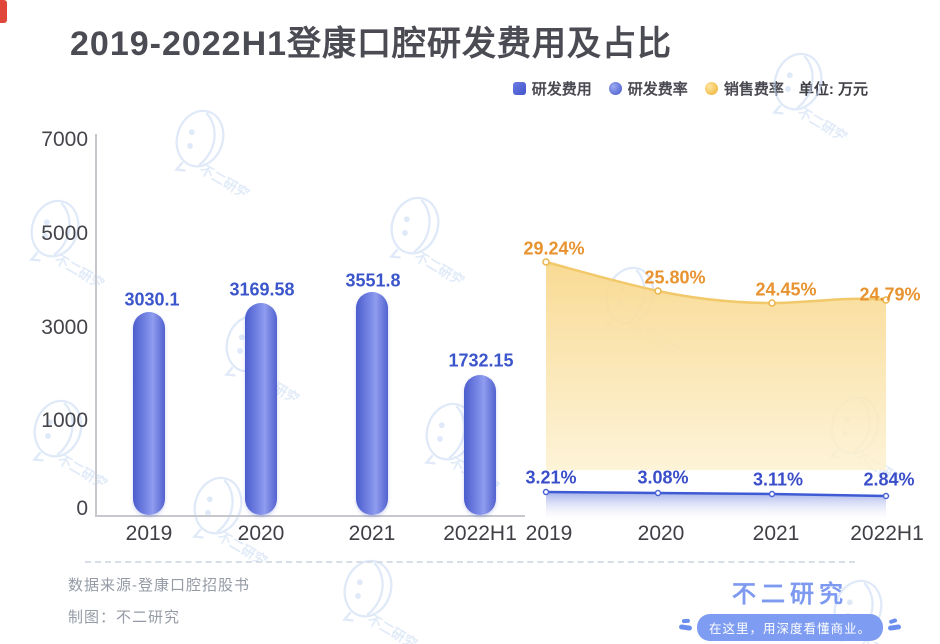 The width and height of the screenshot is (940, 644). What do you see at coordinates (470, 562) in the screenshot?
I see `footer-divider` at bounding box center [470, 562].